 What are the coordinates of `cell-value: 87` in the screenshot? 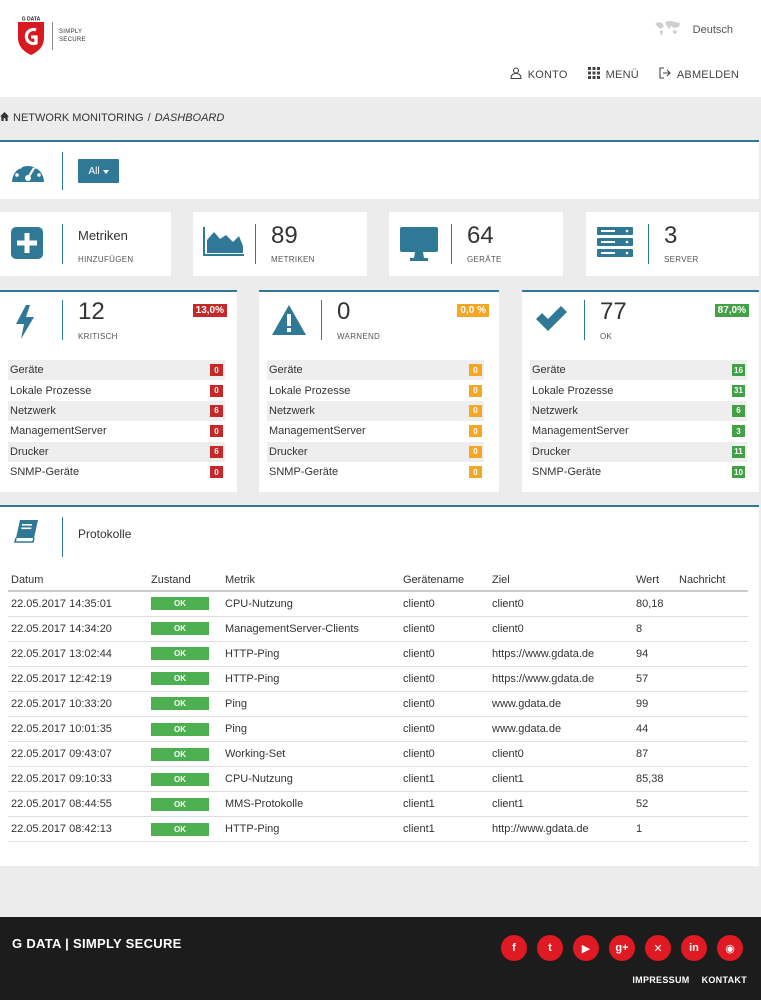 It's located at (654, 754).